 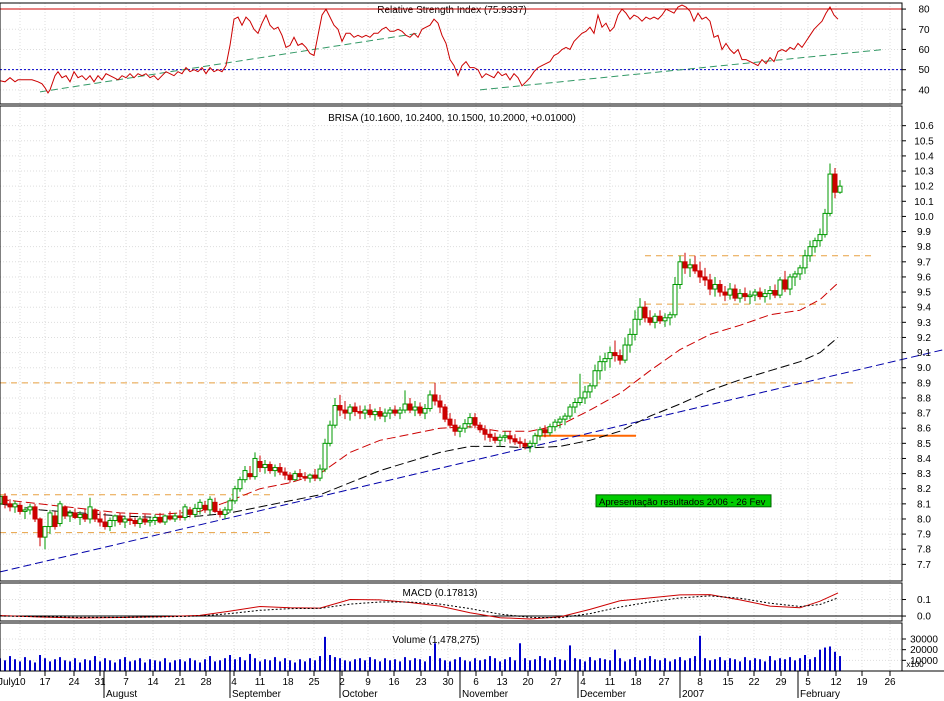 I want to click on x-tick-label: 9, so click(x=368, y=682).